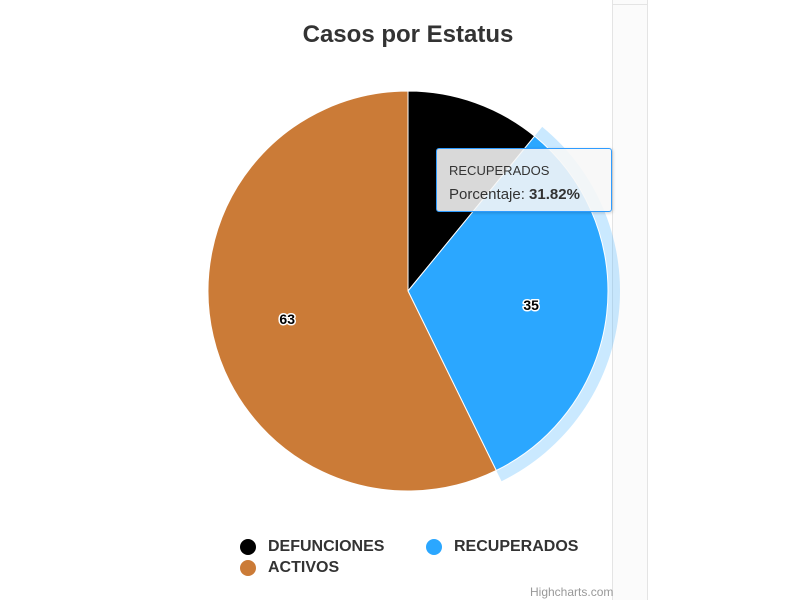  I want to click on hover-halo, so click(558, 304).